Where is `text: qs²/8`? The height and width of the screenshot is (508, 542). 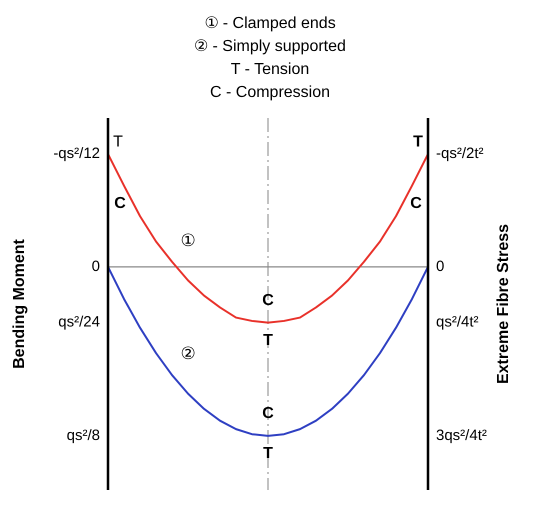 text: qs²/8 is located at coordinates (83, 435).